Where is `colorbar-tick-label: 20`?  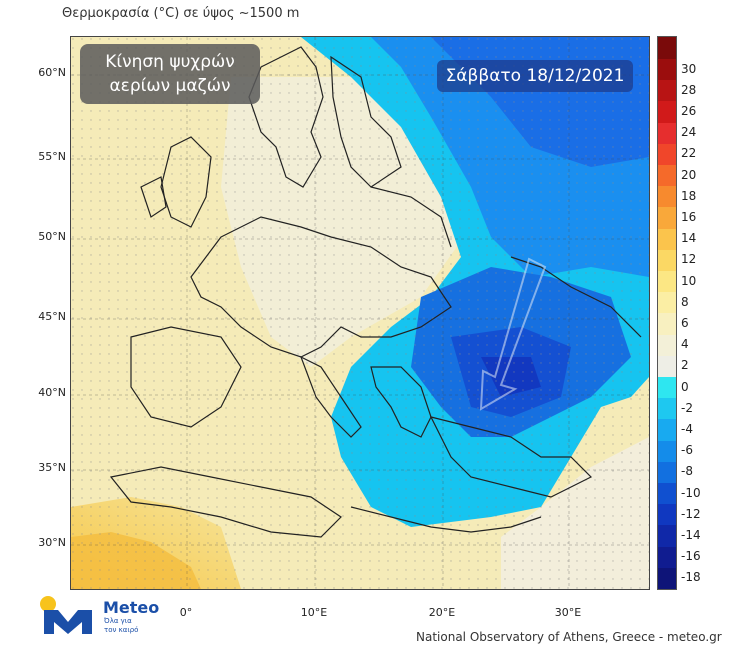
colorbar-tick-label: 20 is located at coordinates (689, 174).